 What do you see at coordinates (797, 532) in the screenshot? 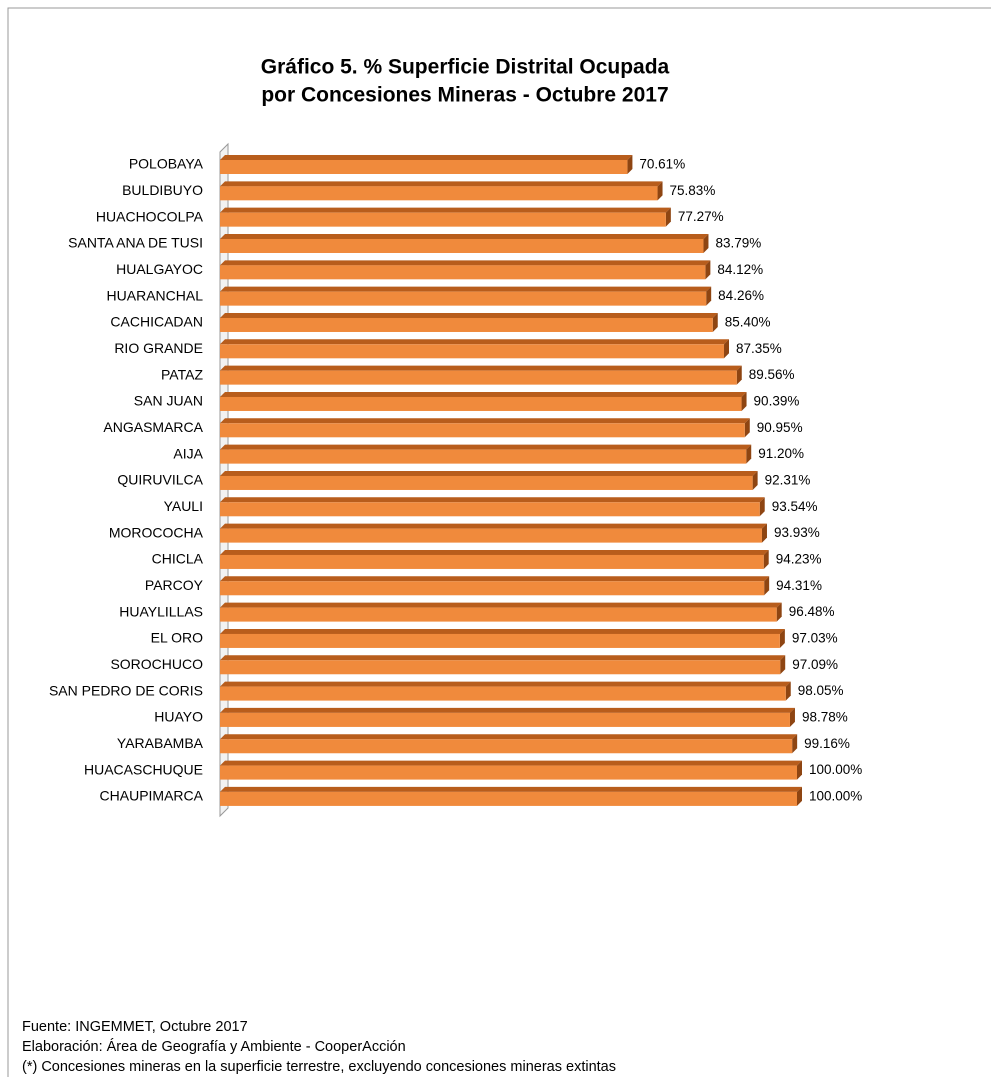
I see `value-label: 93.93%` at bounding box center [797, 532].